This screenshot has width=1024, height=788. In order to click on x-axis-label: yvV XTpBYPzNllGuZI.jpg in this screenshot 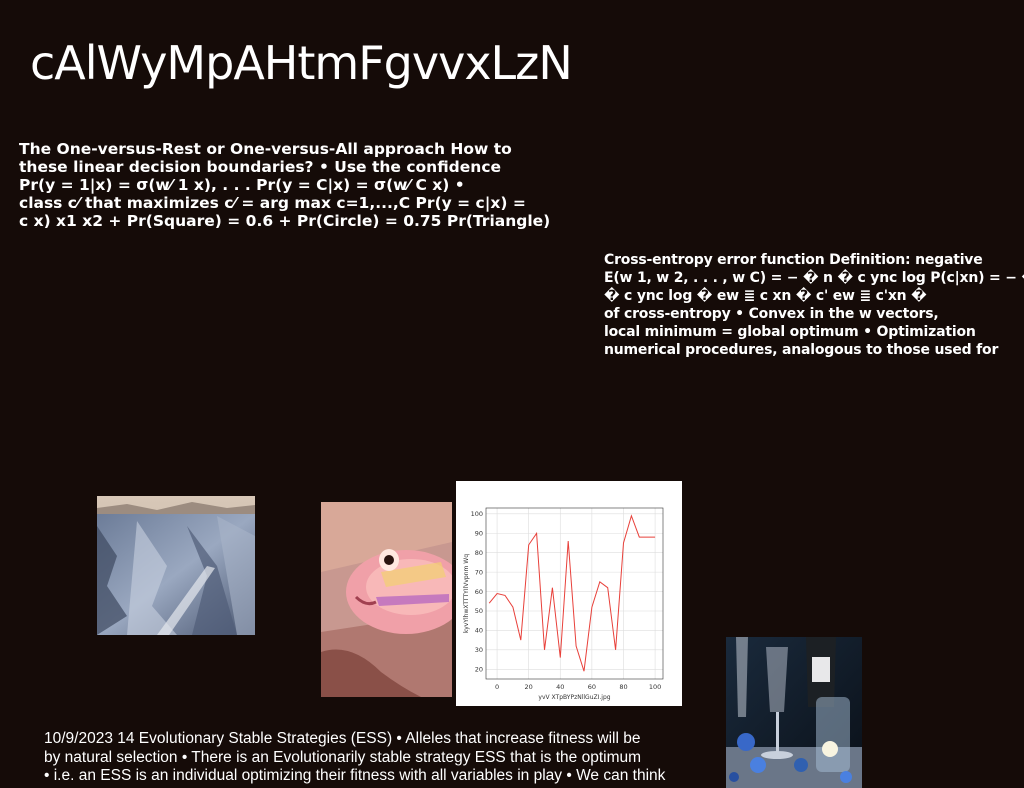, I will do `click(574, 697)`.